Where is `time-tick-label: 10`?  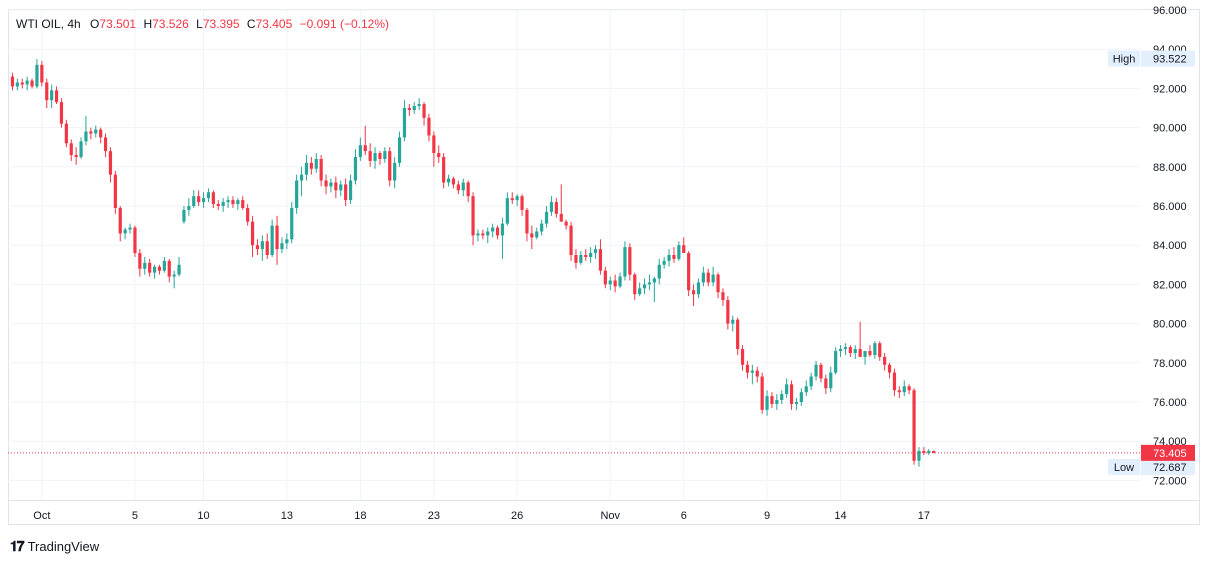
time-tick-label: 10 is located at coordinates (203, 516).